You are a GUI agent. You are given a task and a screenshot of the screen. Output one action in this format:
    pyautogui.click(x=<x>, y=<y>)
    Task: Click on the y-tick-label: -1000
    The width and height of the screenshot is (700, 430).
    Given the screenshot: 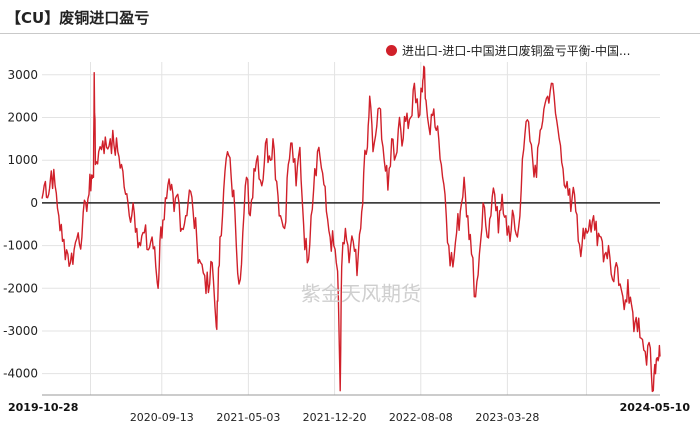 What is the action you would take?
    pyautogui.click(x=20, y=246)
    